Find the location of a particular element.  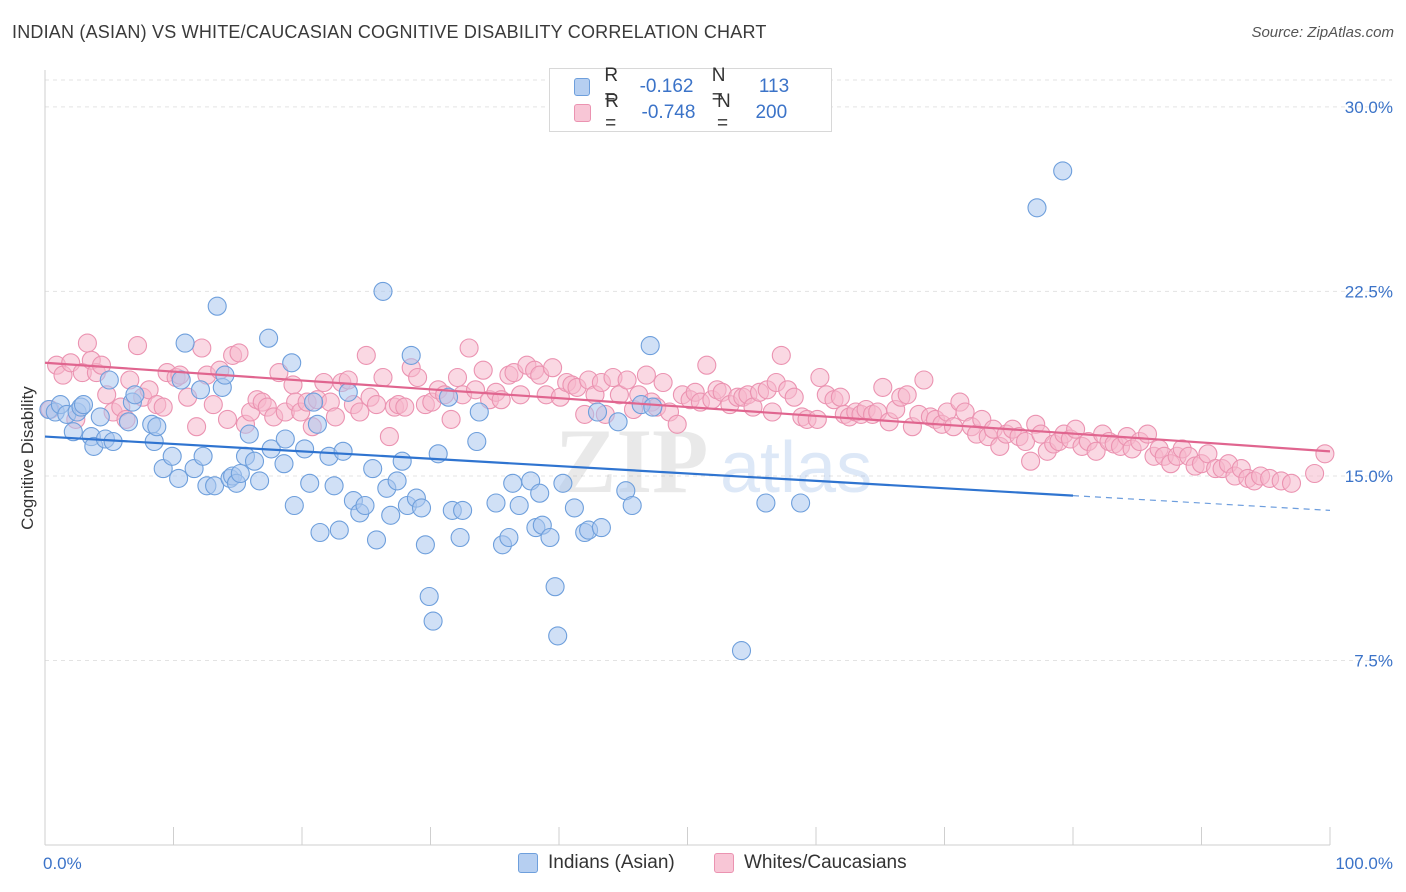

legend-row-whites: R = -0.748 N = 200 is located at coordinates (702, 112).